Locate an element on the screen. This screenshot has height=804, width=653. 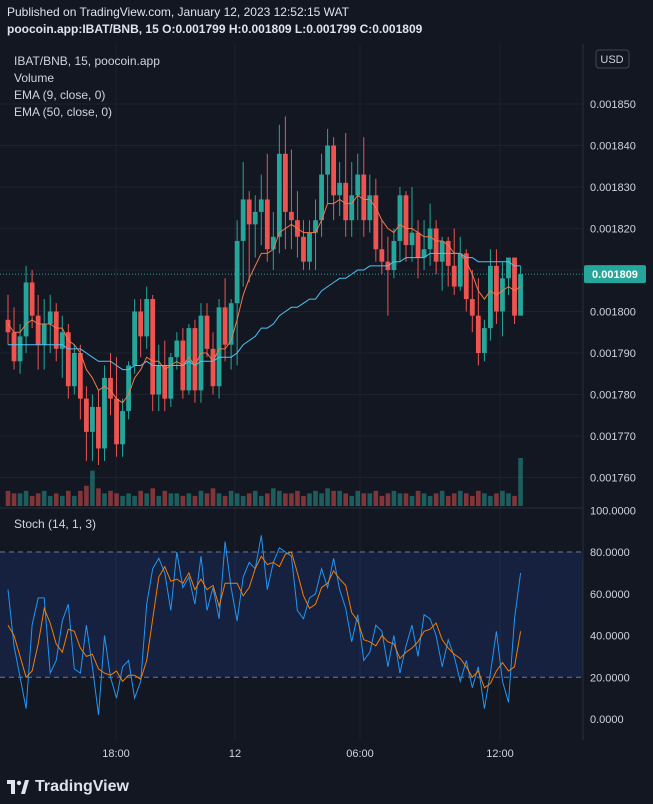
currency-button: USD is located at coordinates (612, 59).